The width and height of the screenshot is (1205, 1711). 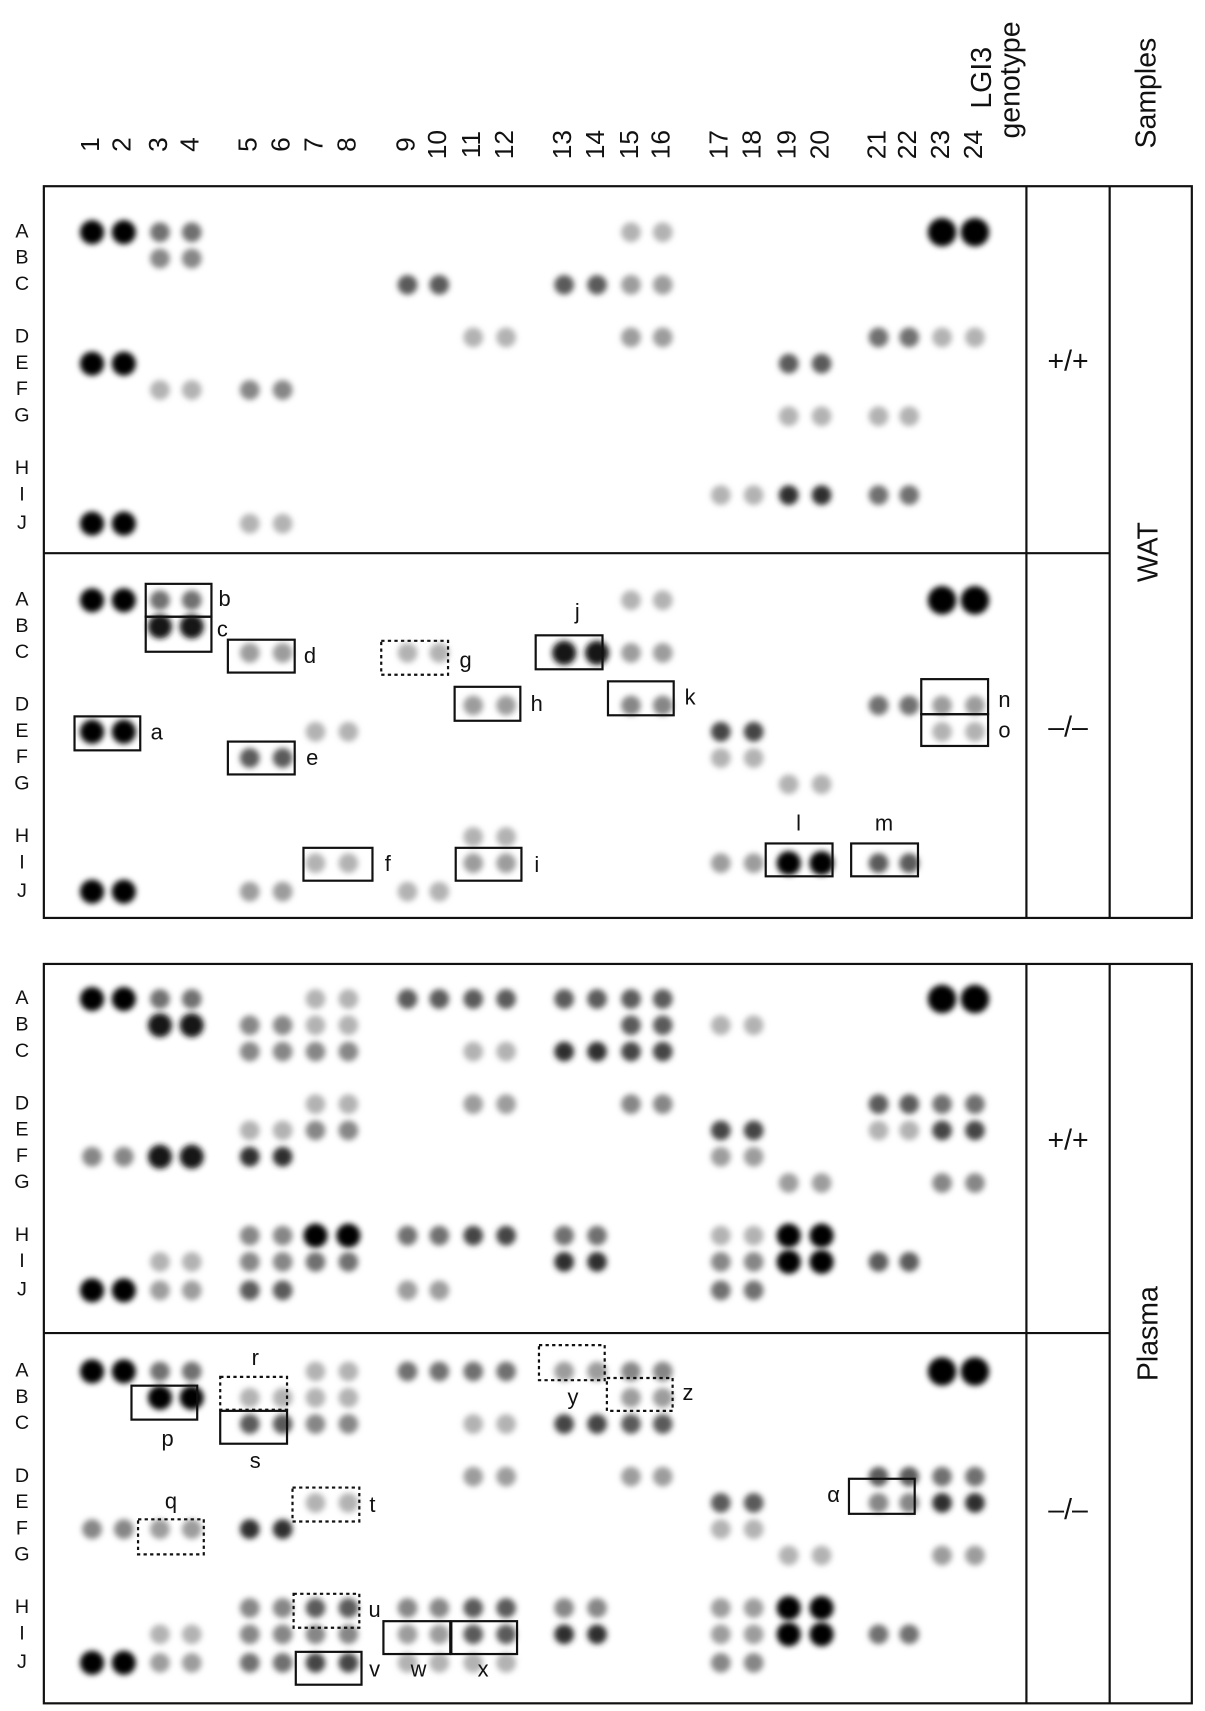 What do you see at coordinates (21, 1130) in the screenshot?
I see `row-letter: E` at bounding box center [21, 1130].